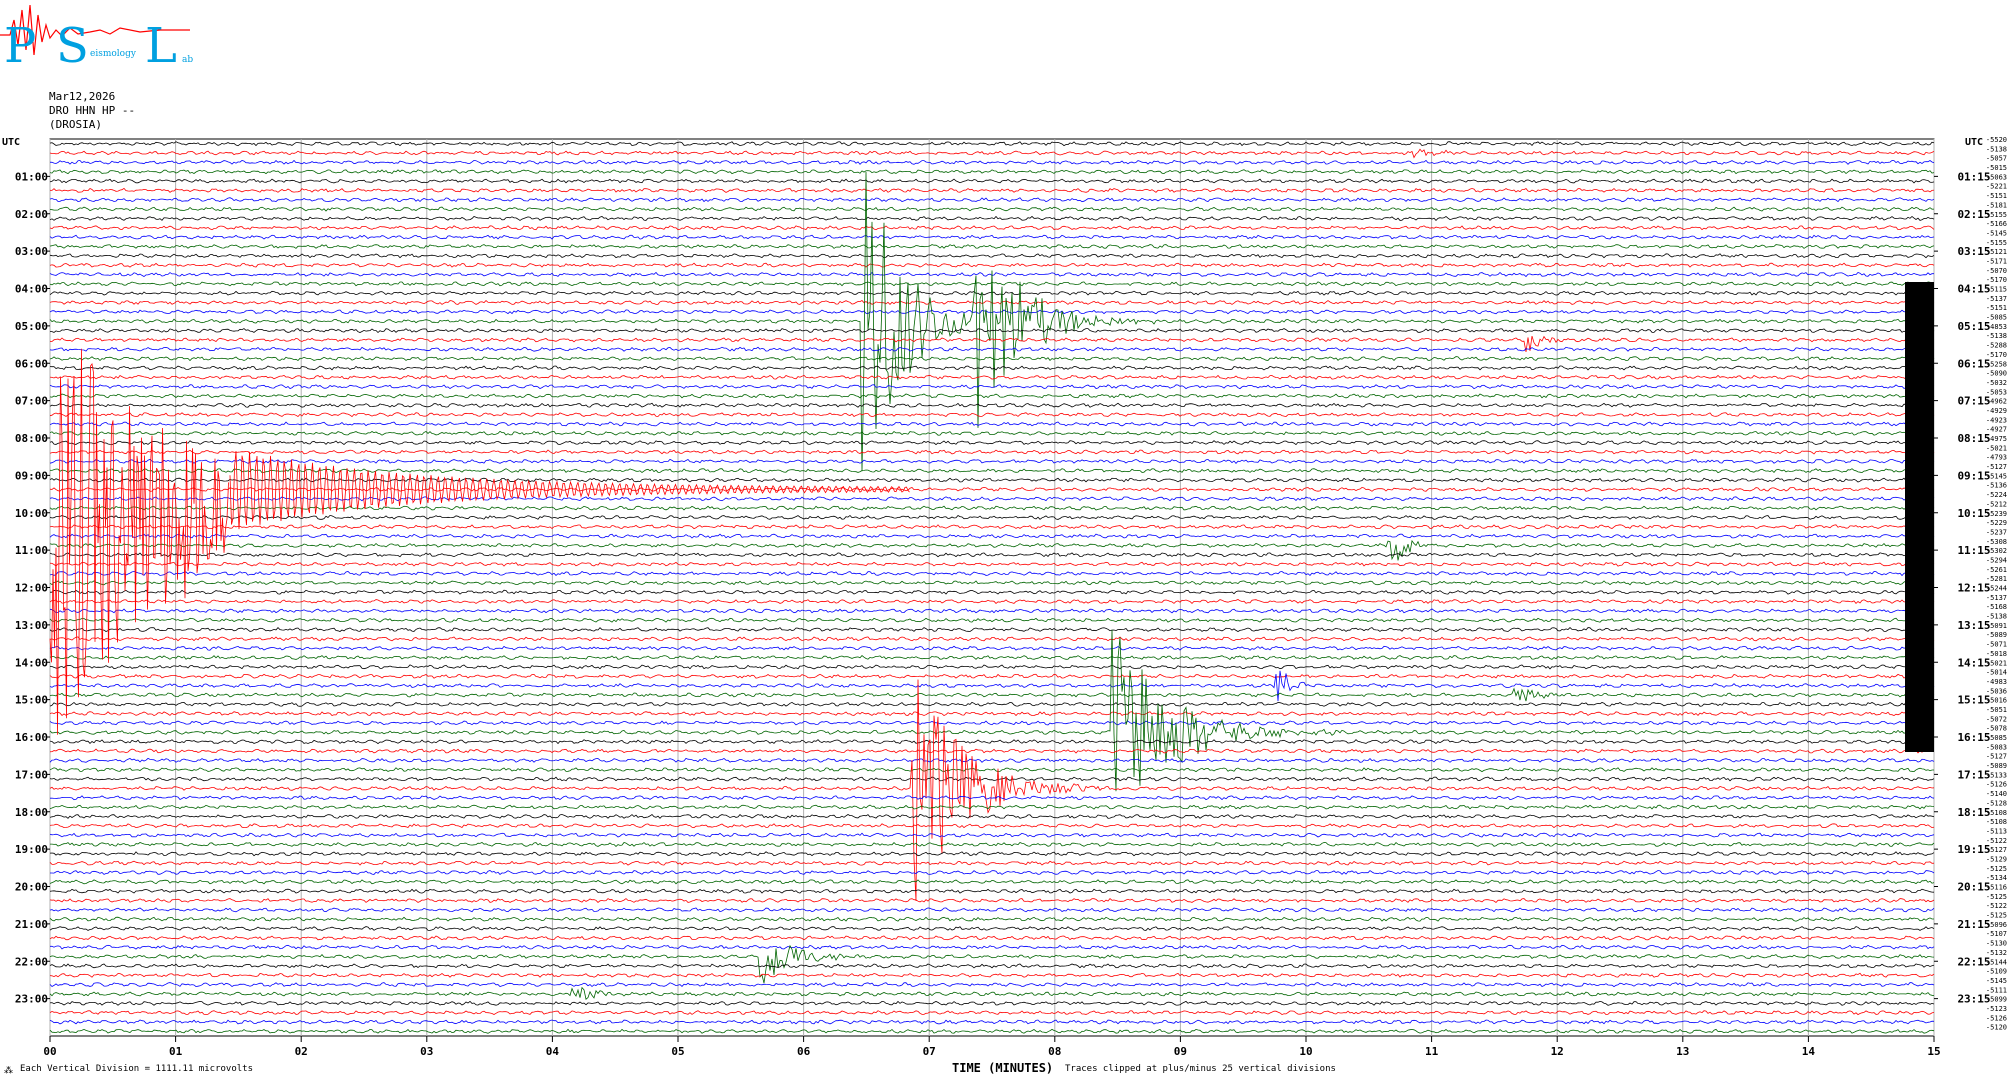 The width and height of the screenshot is (2010, 1080). Describe the element at coordinates (1996, 327) in the screenshot. I see `trace-offset-label: -4853` at that location.